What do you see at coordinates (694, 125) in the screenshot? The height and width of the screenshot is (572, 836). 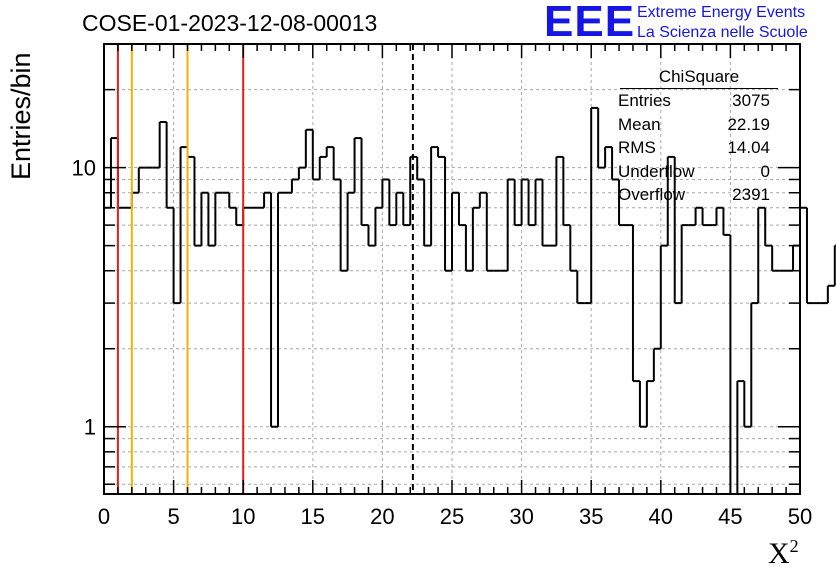 I see `stats-row: Mean 22.19` at bounding box center [694, 125].